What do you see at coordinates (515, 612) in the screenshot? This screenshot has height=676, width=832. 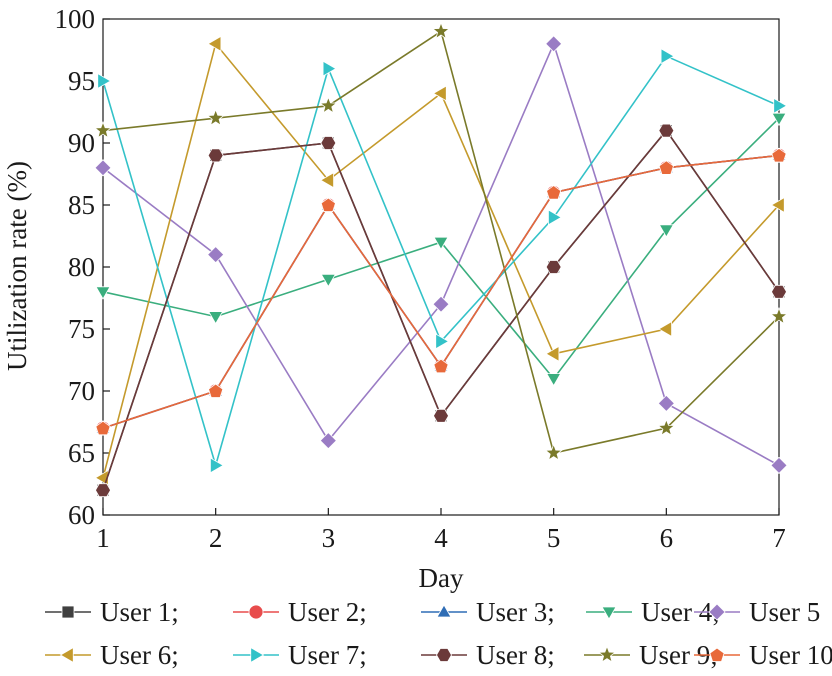 I see `legend-label: User 3;` at bounding box center [515, 612].